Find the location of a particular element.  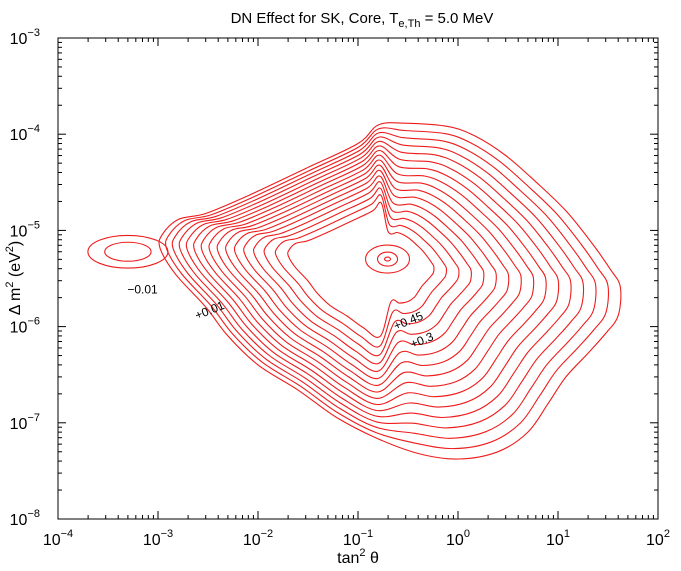

y-tick-label: 10⁻⁵ is located at coordinates (25, 229).